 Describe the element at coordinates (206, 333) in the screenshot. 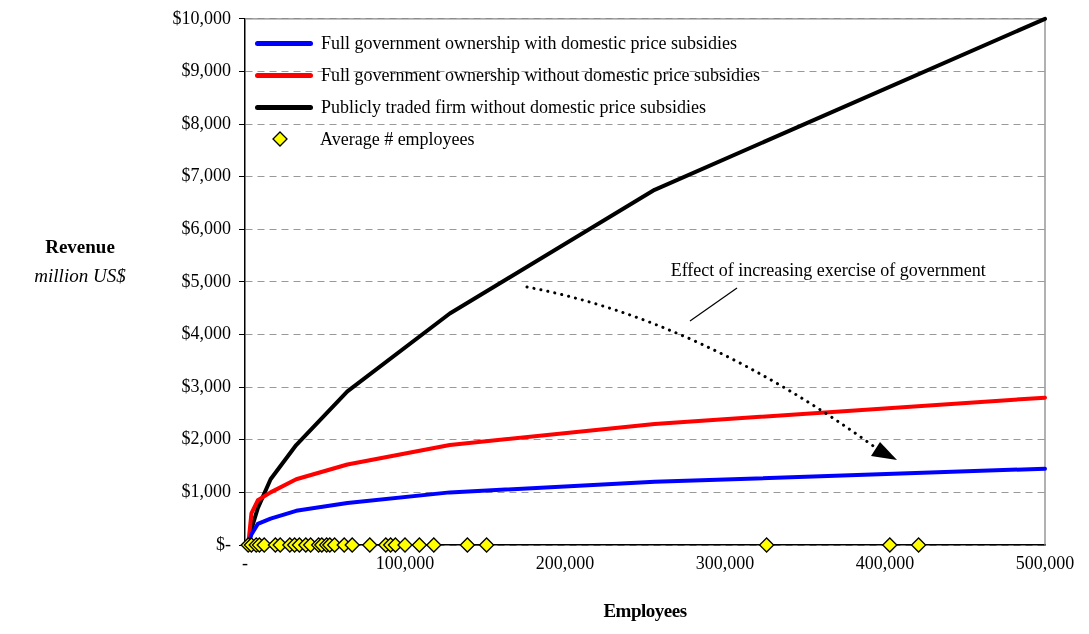

I see `y-tick-label: $4,000` at that location.